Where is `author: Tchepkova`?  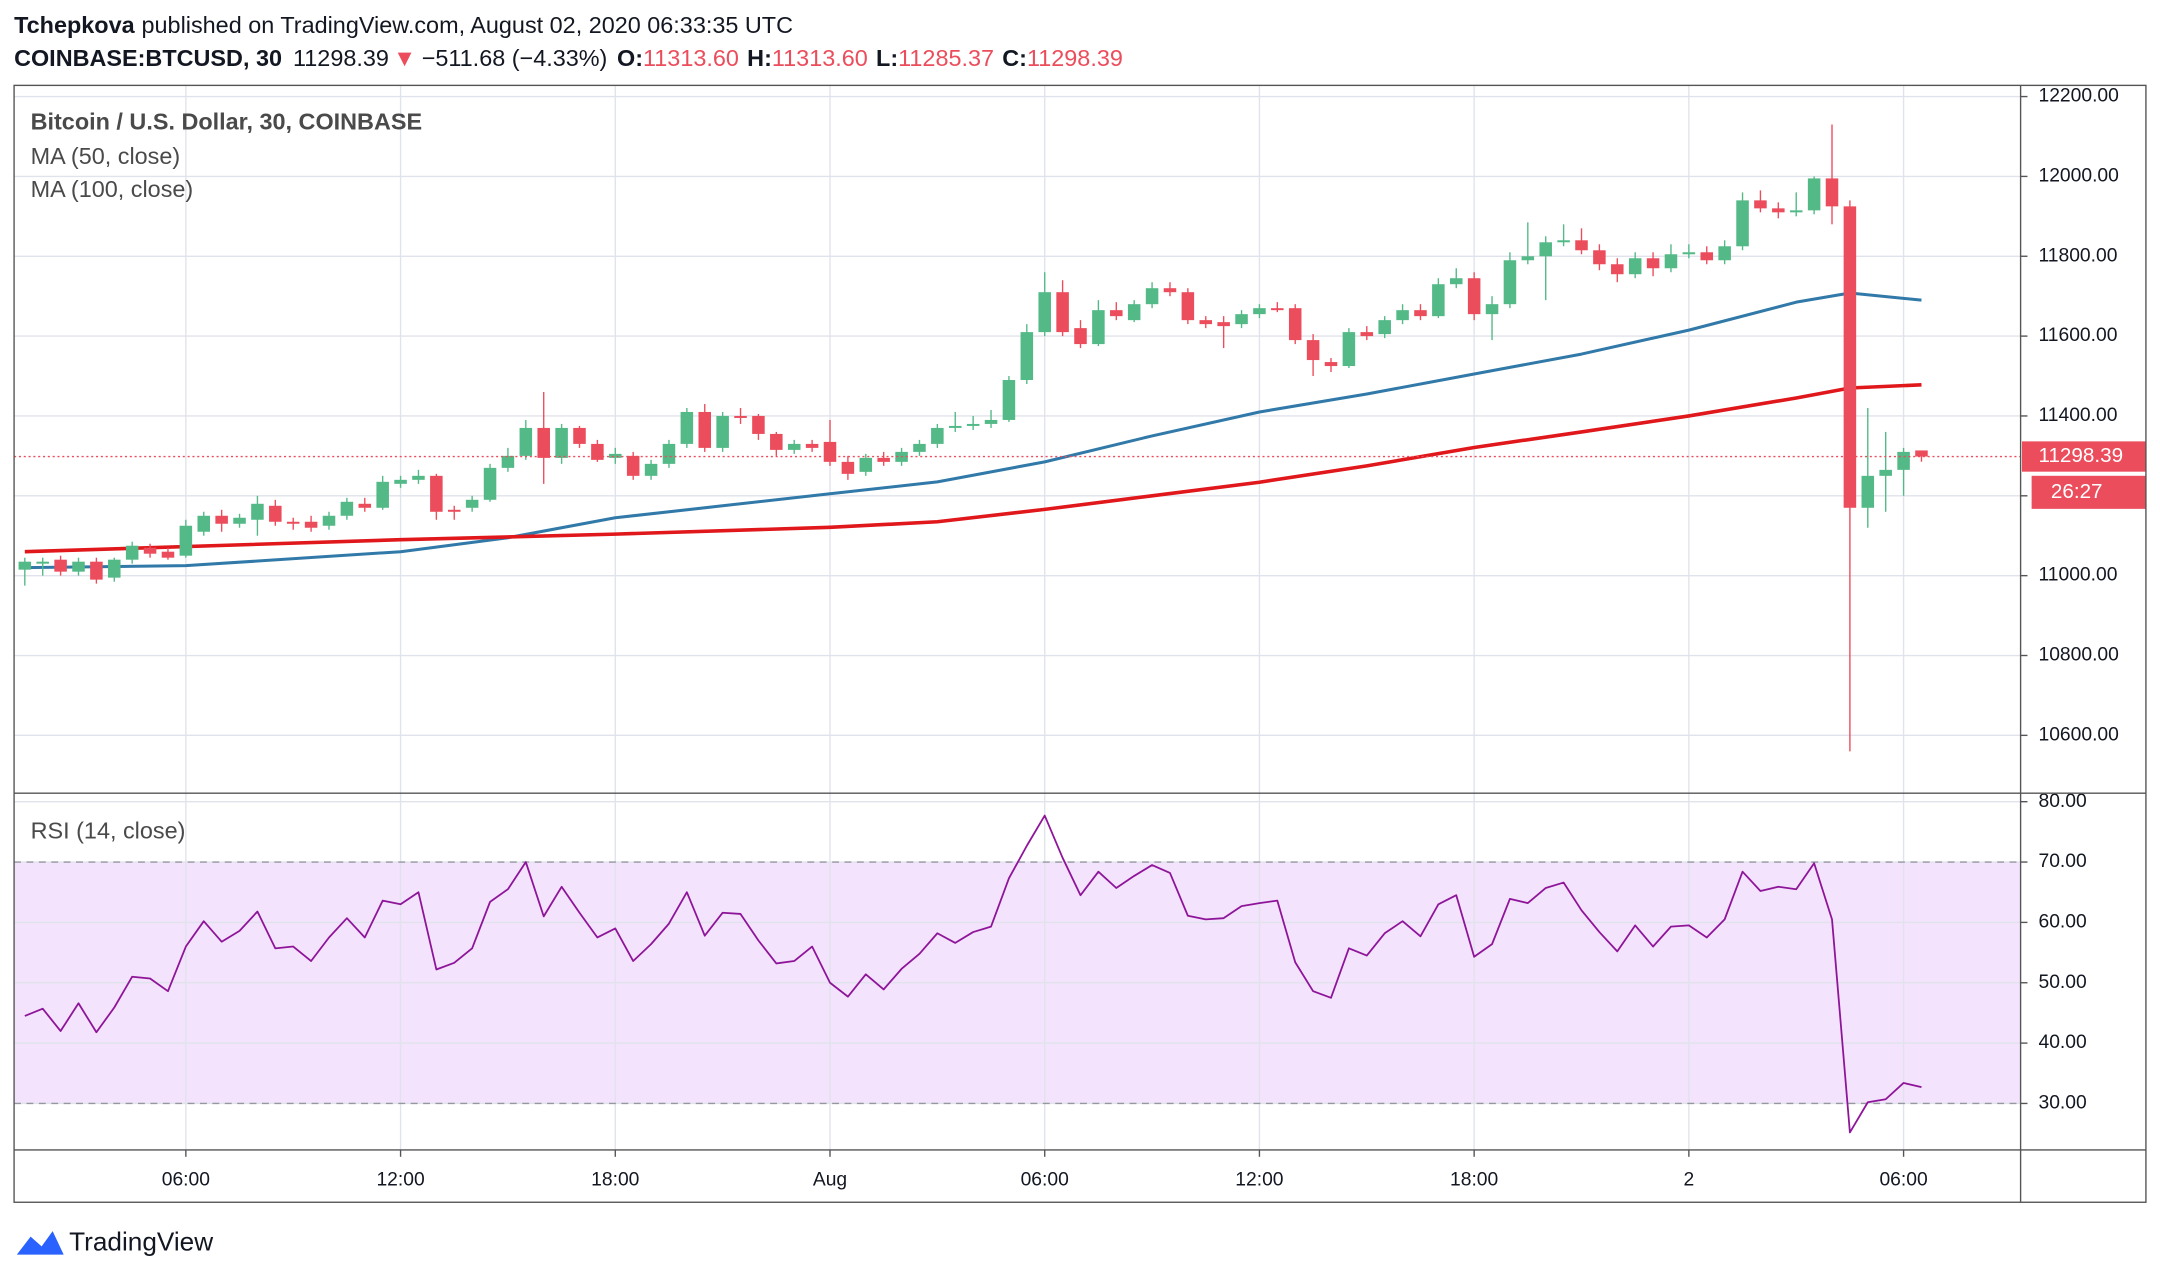 author: Tchepkova is located at coordinates (75, 25).